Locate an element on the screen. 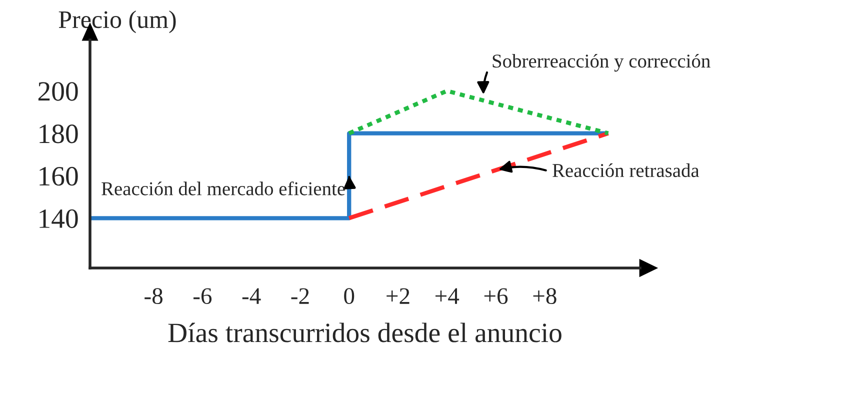  x-tick-label: -4 is located at coordinates (251, 296).